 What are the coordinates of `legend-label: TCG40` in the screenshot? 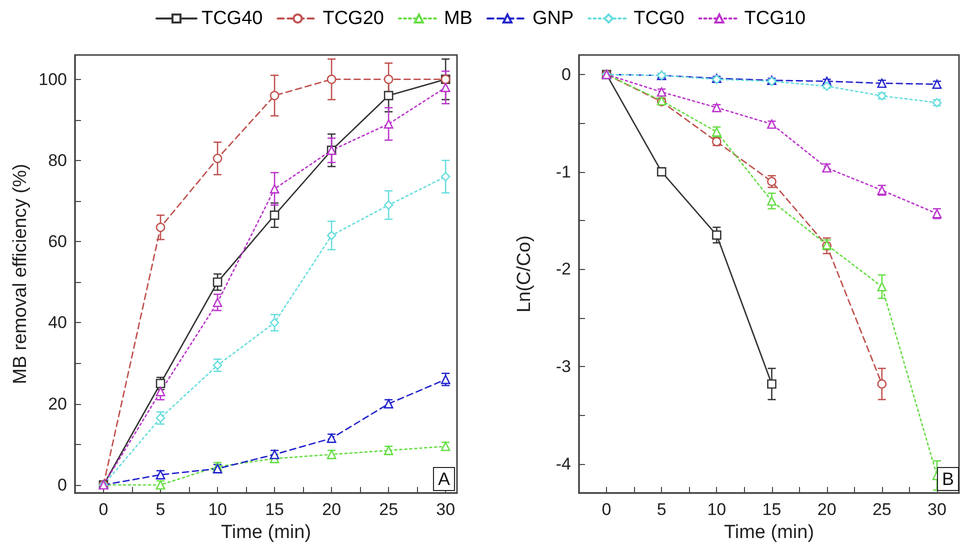 It's located at (232, 18).